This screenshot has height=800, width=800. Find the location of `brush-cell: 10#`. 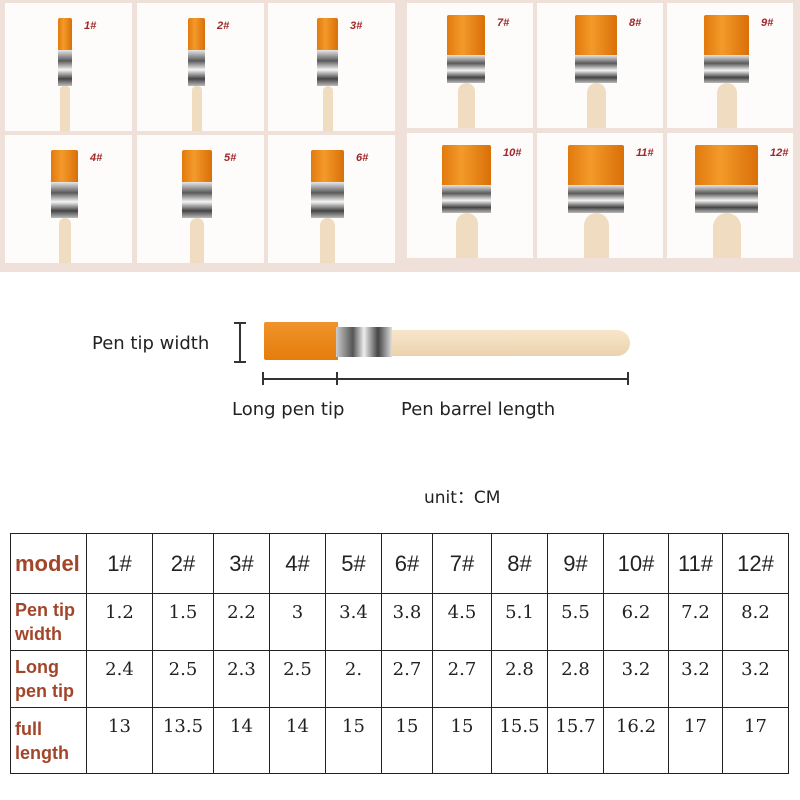

brush-cell: 10# is located at coordinates (470, 195).